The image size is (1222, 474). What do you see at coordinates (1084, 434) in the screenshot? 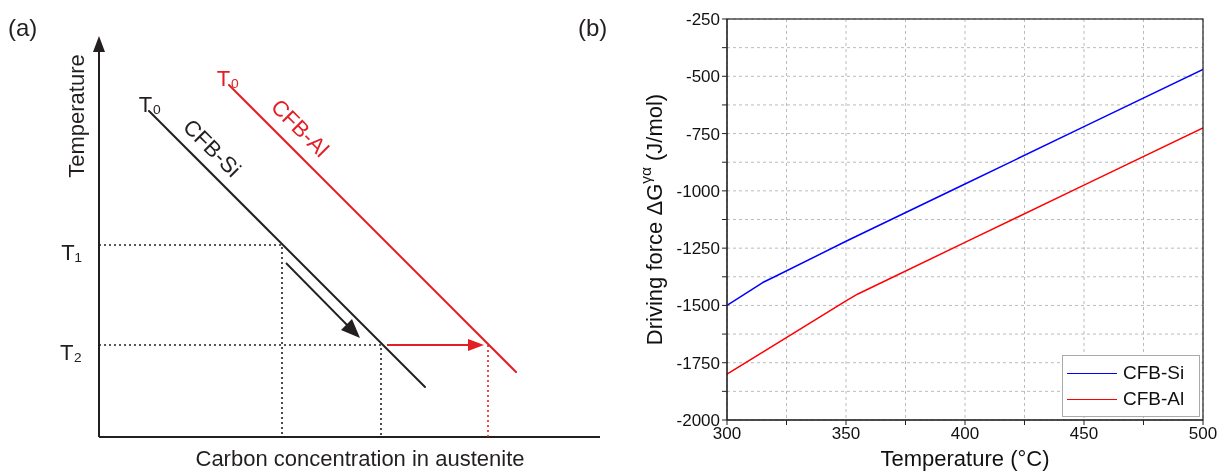
I see `x-tick-label: 450` at bounding box center [1084, 434].